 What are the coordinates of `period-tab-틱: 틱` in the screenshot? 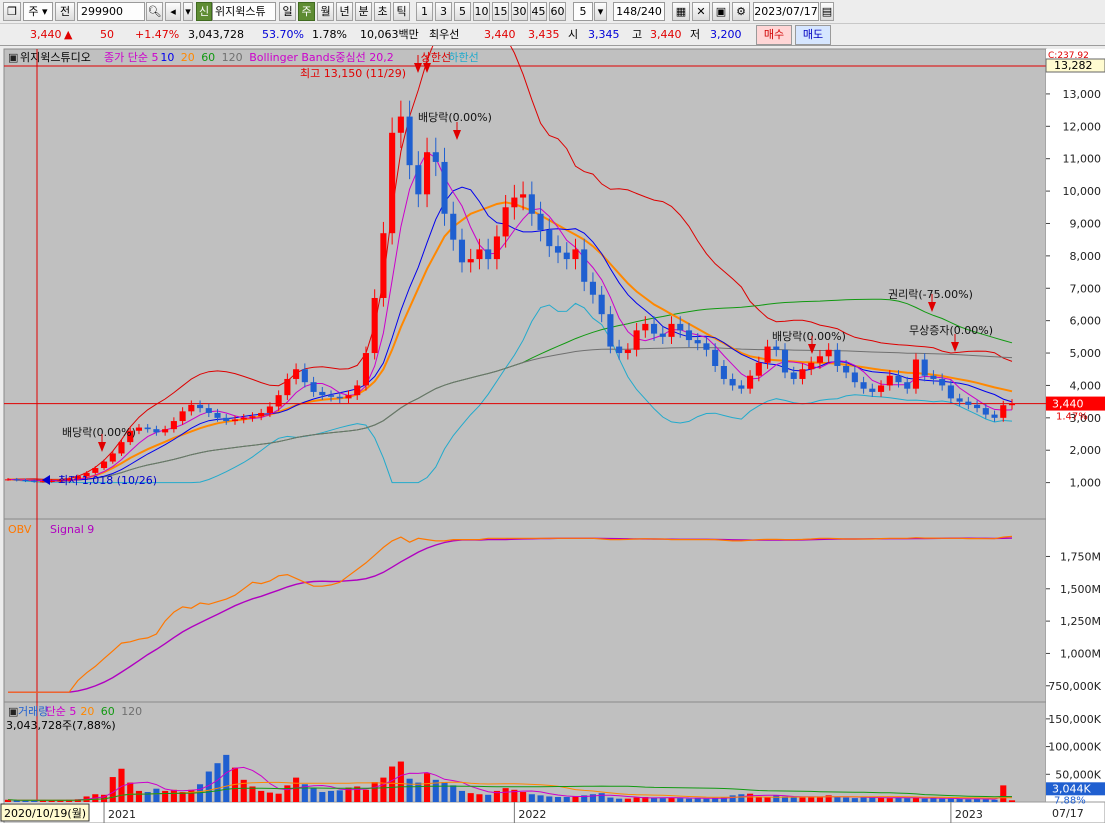 It's located at (401, 11).